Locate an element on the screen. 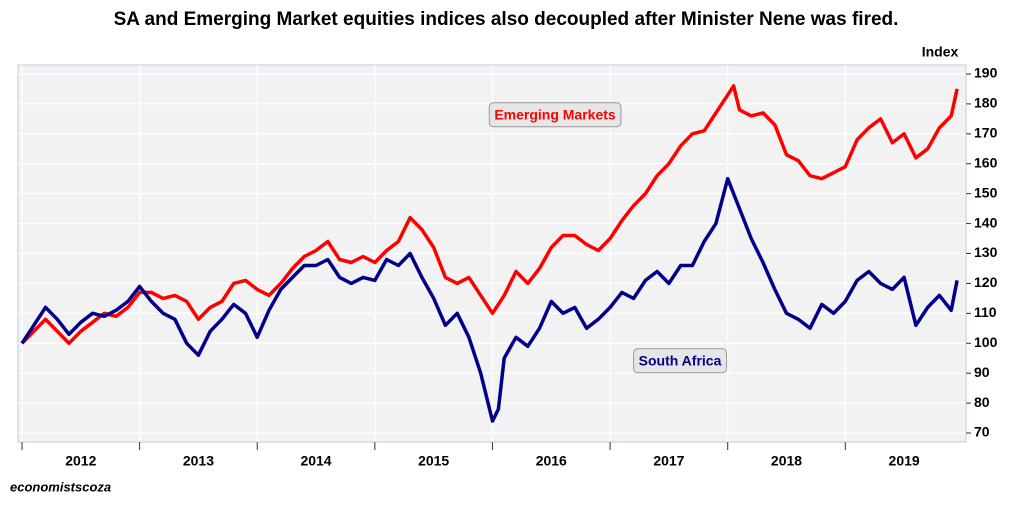 This screenshot has height=506, width=1012. legend-label: South Africa is located at coordinates (680, 361).